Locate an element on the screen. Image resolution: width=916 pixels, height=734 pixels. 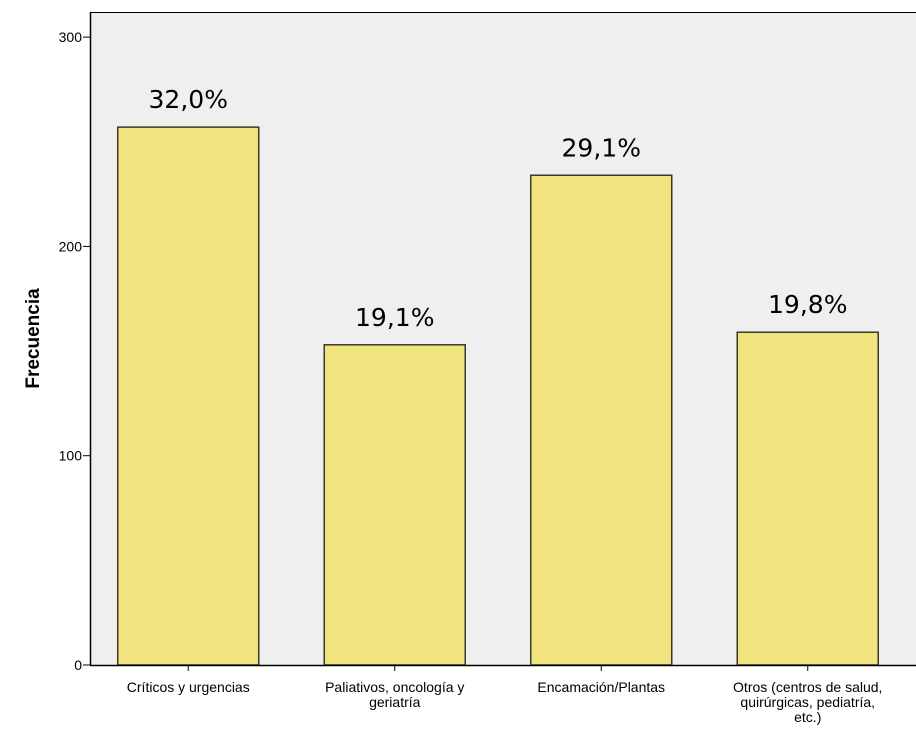
y-tick-label: 100 is located at coordinates (71, 456).